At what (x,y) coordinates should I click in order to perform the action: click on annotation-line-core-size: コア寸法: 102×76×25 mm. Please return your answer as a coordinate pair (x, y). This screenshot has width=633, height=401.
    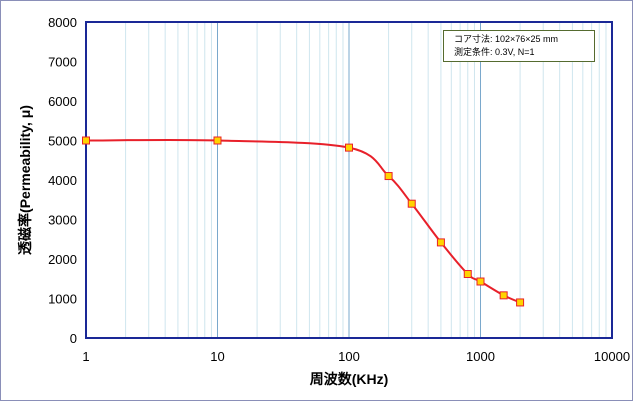
    Looking at the image, I should click on (506, 39).